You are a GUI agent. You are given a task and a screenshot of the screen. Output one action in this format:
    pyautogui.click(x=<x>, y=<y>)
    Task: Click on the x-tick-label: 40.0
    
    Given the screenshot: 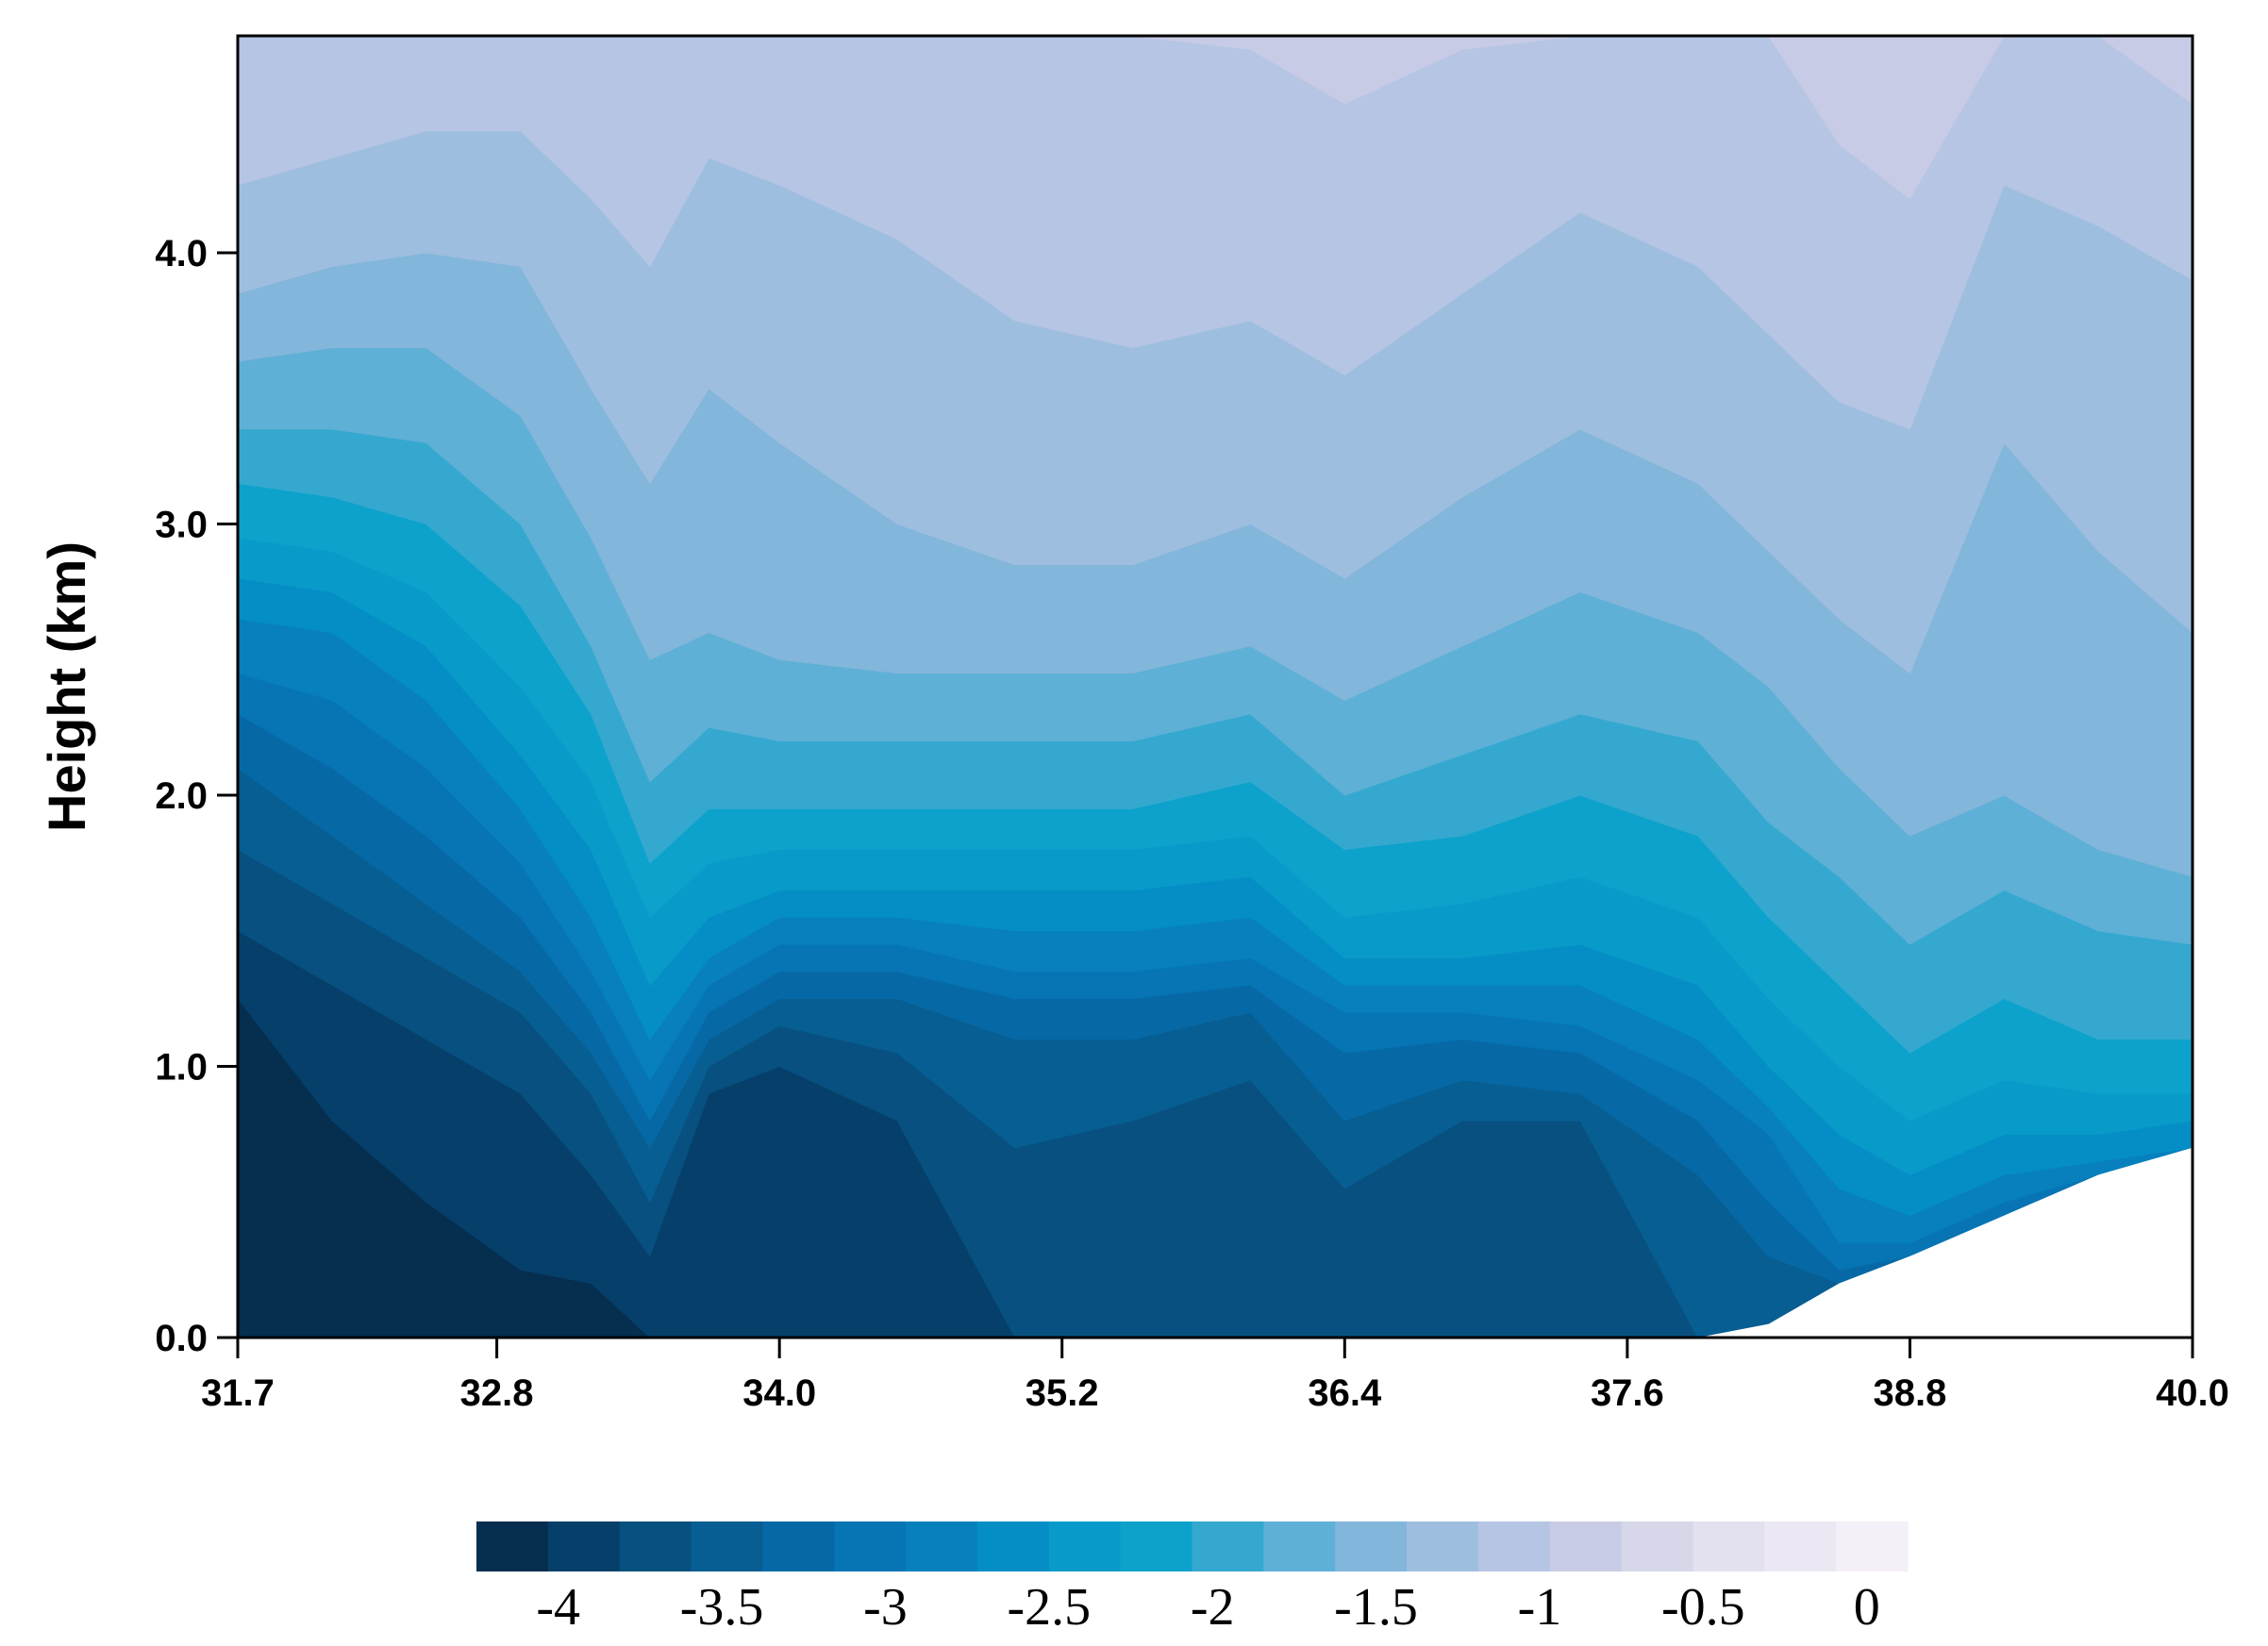 What is the action you would take?
    pyautogui.click(x=2193, y=1393)
    